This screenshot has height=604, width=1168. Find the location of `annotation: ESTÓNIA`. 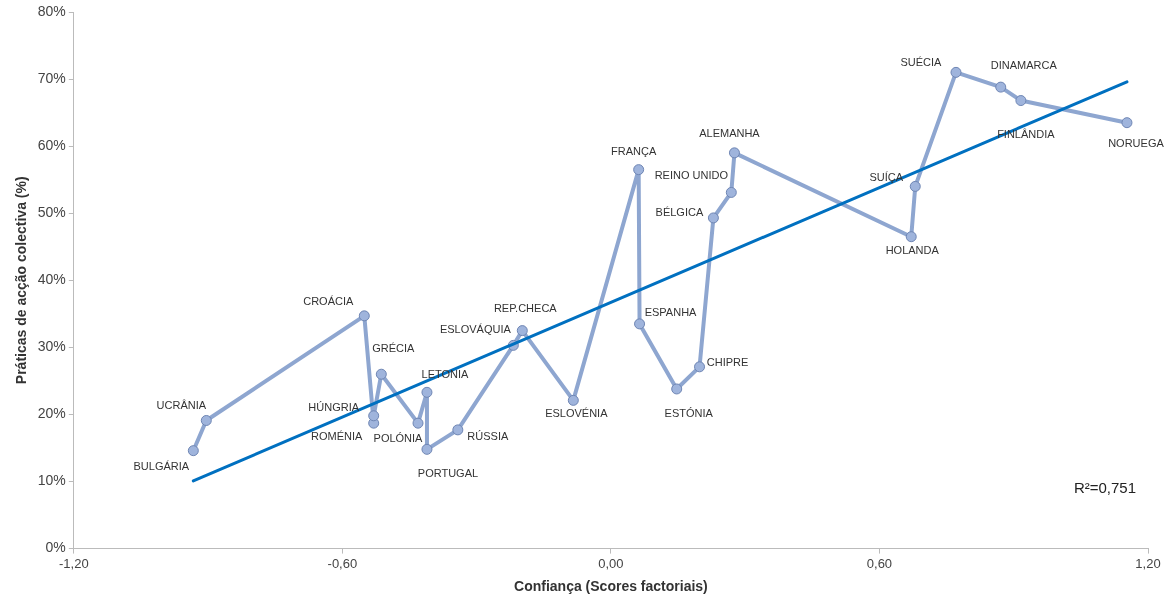

annotation: ESTÓNIA is located at coordinates (689, 412).